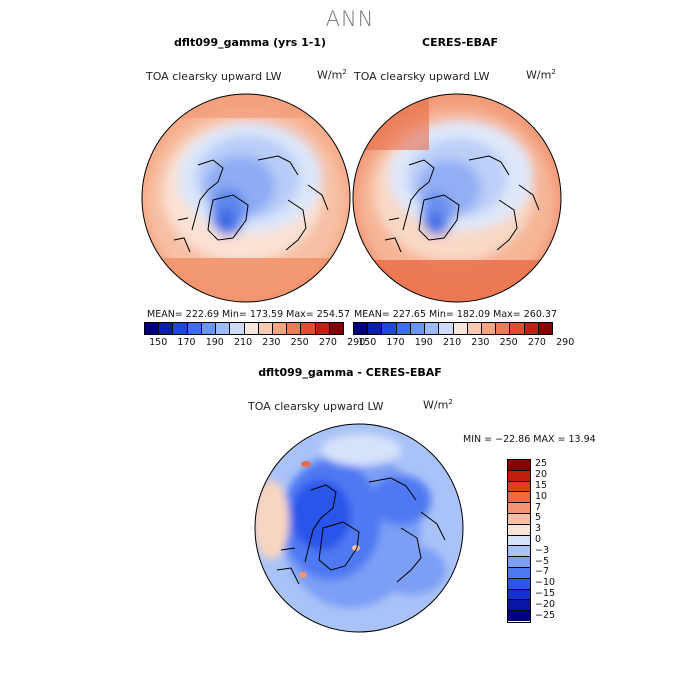  What do you see at coordinates (541, 475) in the screenshot?
I see `colorbar-tick-label: 20` at bounding box center [541, 475].